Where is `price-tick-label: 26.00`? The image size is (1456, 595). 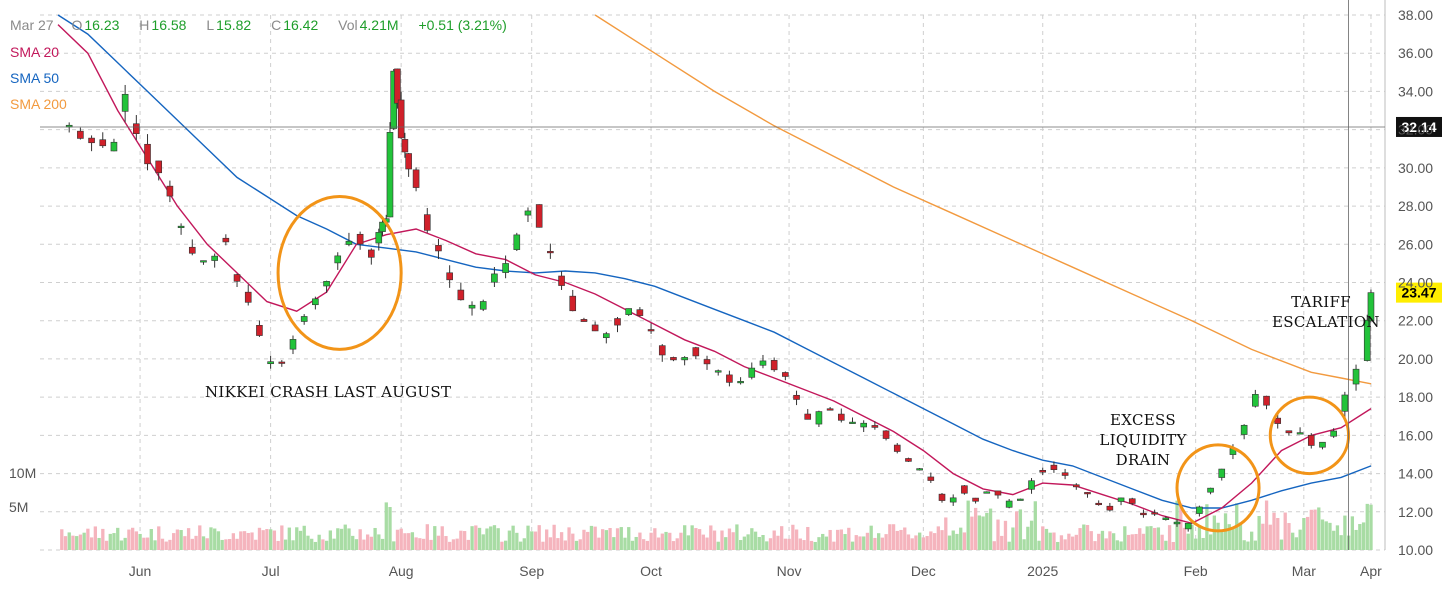 price-tick-label: 26.00 is located at coordinates (1415, 244).